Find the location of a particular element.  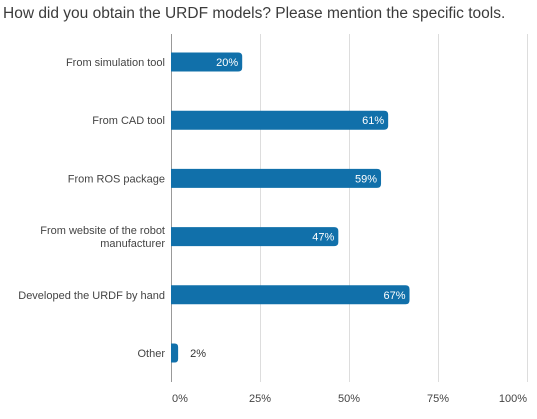

bar-value-label: 20% is located at coordinates (227, 63).